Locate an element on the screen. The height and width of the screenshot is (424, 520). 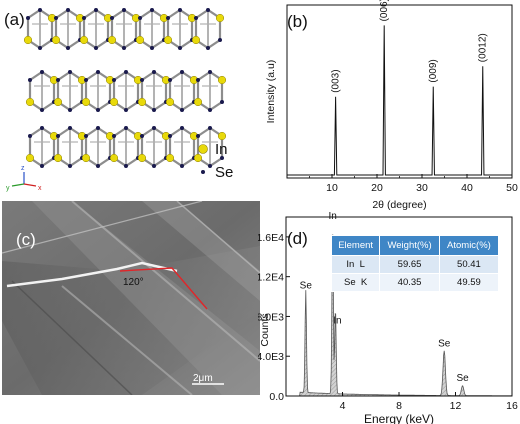
peak-label: (003) is located at coordinates (336, 80).